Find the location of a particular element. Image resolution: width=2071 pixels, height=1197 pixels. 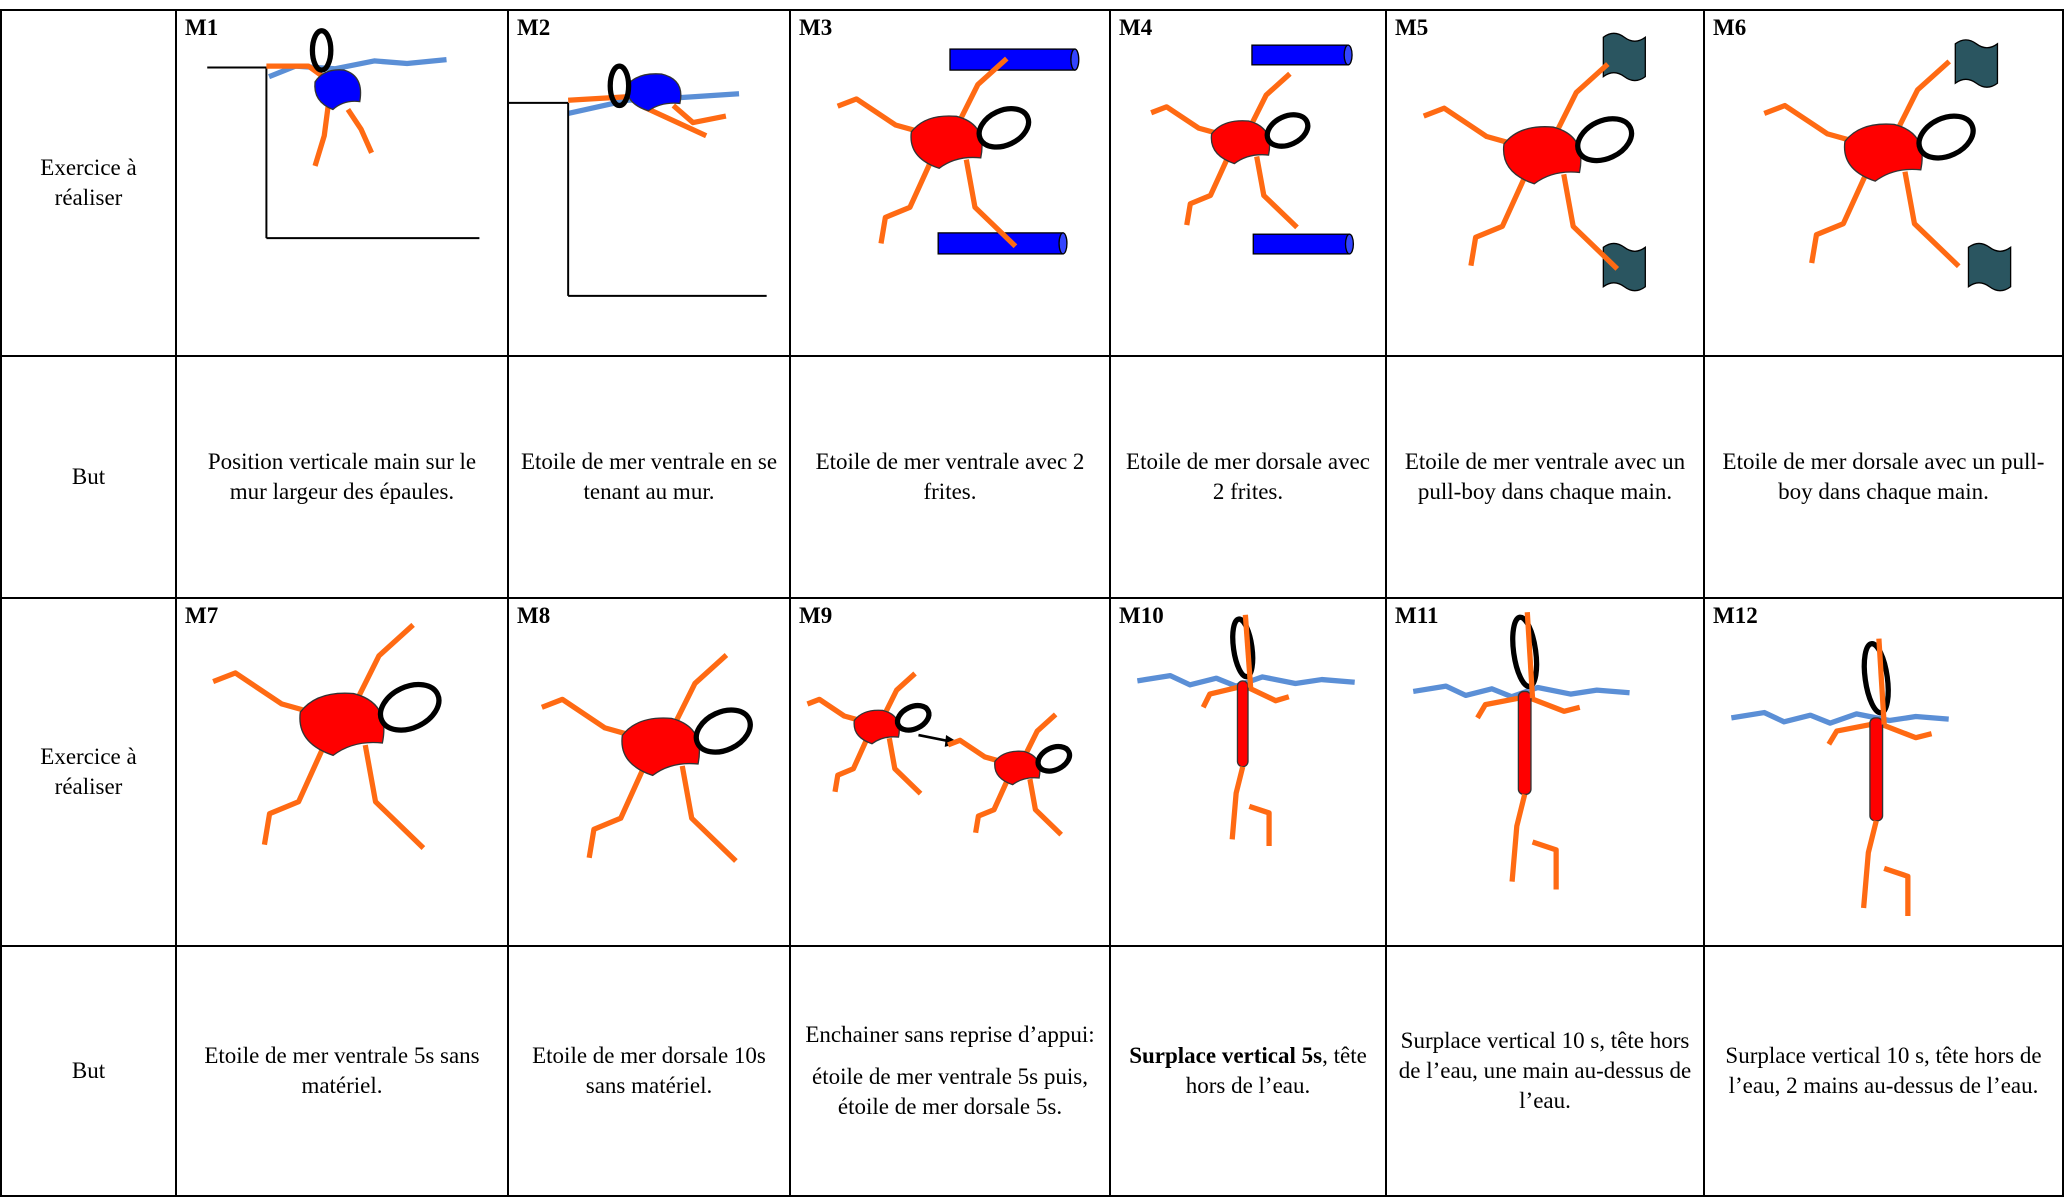

exercise-code: M12 is located at coordinates (1735, 615).